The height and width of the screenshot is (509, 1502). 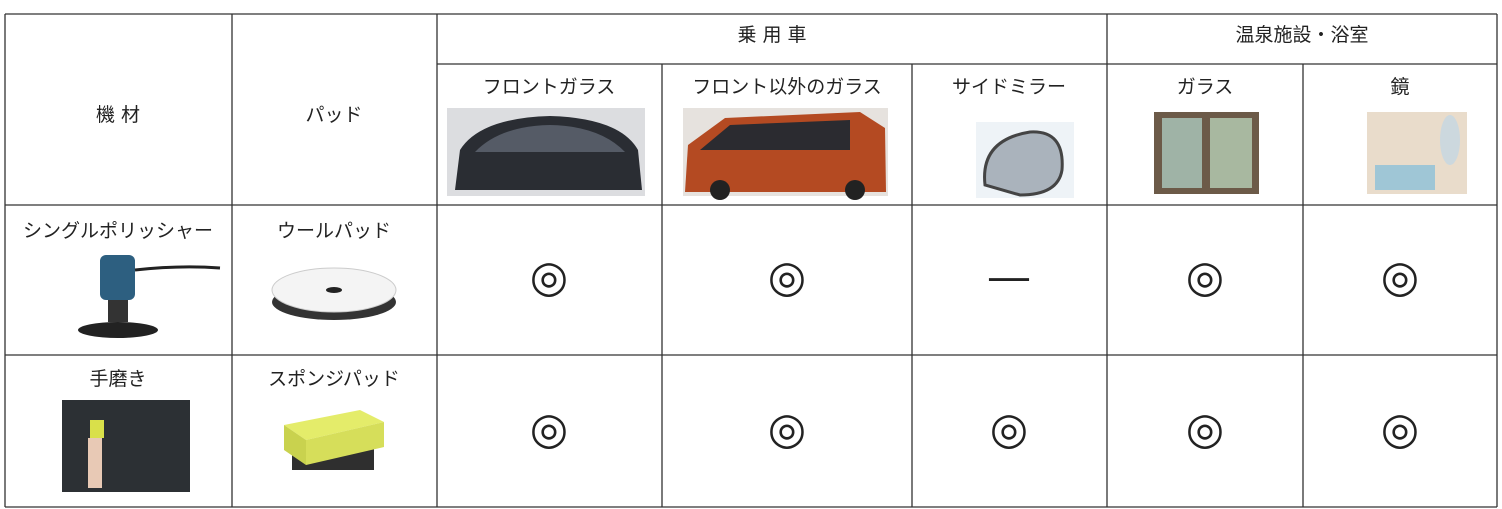 I want to click on equipment-label: シングルポリッシャー, so click(x=118, y=231).